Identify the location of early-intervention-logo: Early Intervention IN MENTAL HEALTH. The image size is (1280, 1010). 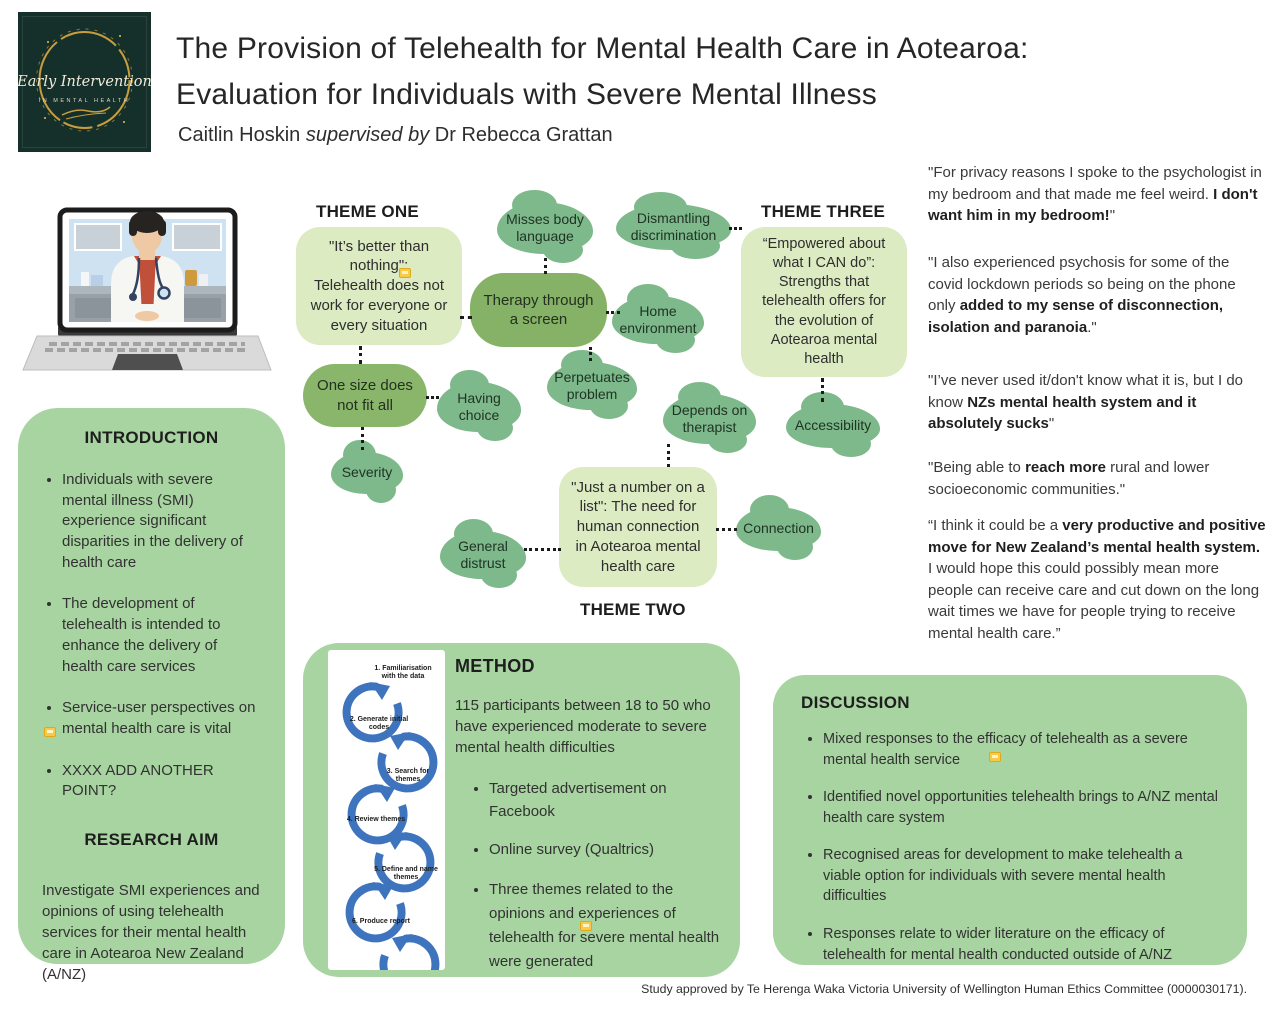
(84, 82).